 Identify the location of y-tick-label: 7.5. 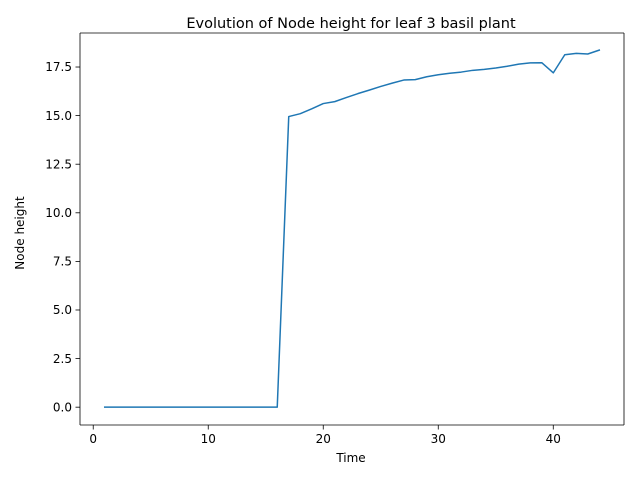
(62, 262).